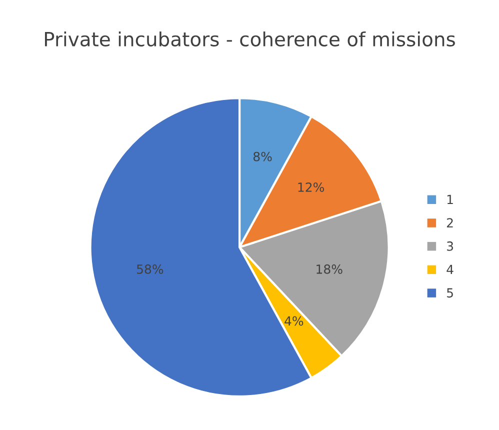  What do you see at coordinates (449, 223) in the screenshot?
I see `legend-label: 2` at bounding box center [449, 223].